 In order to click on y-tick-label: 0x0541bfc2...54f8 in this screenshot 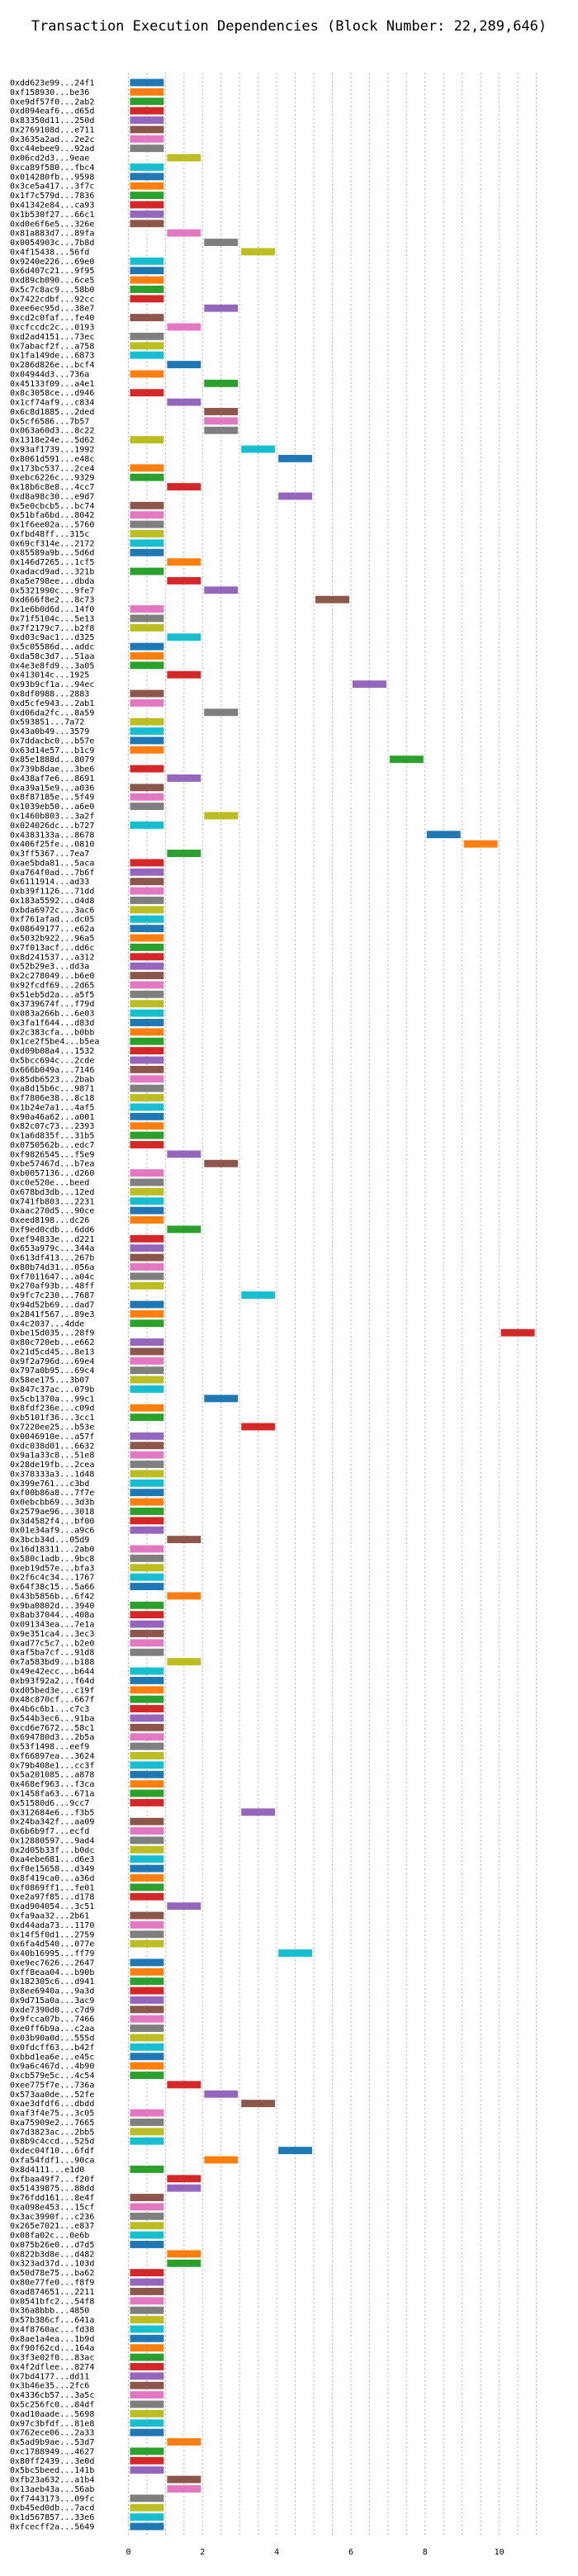, I will do `click(52, 2301)`.